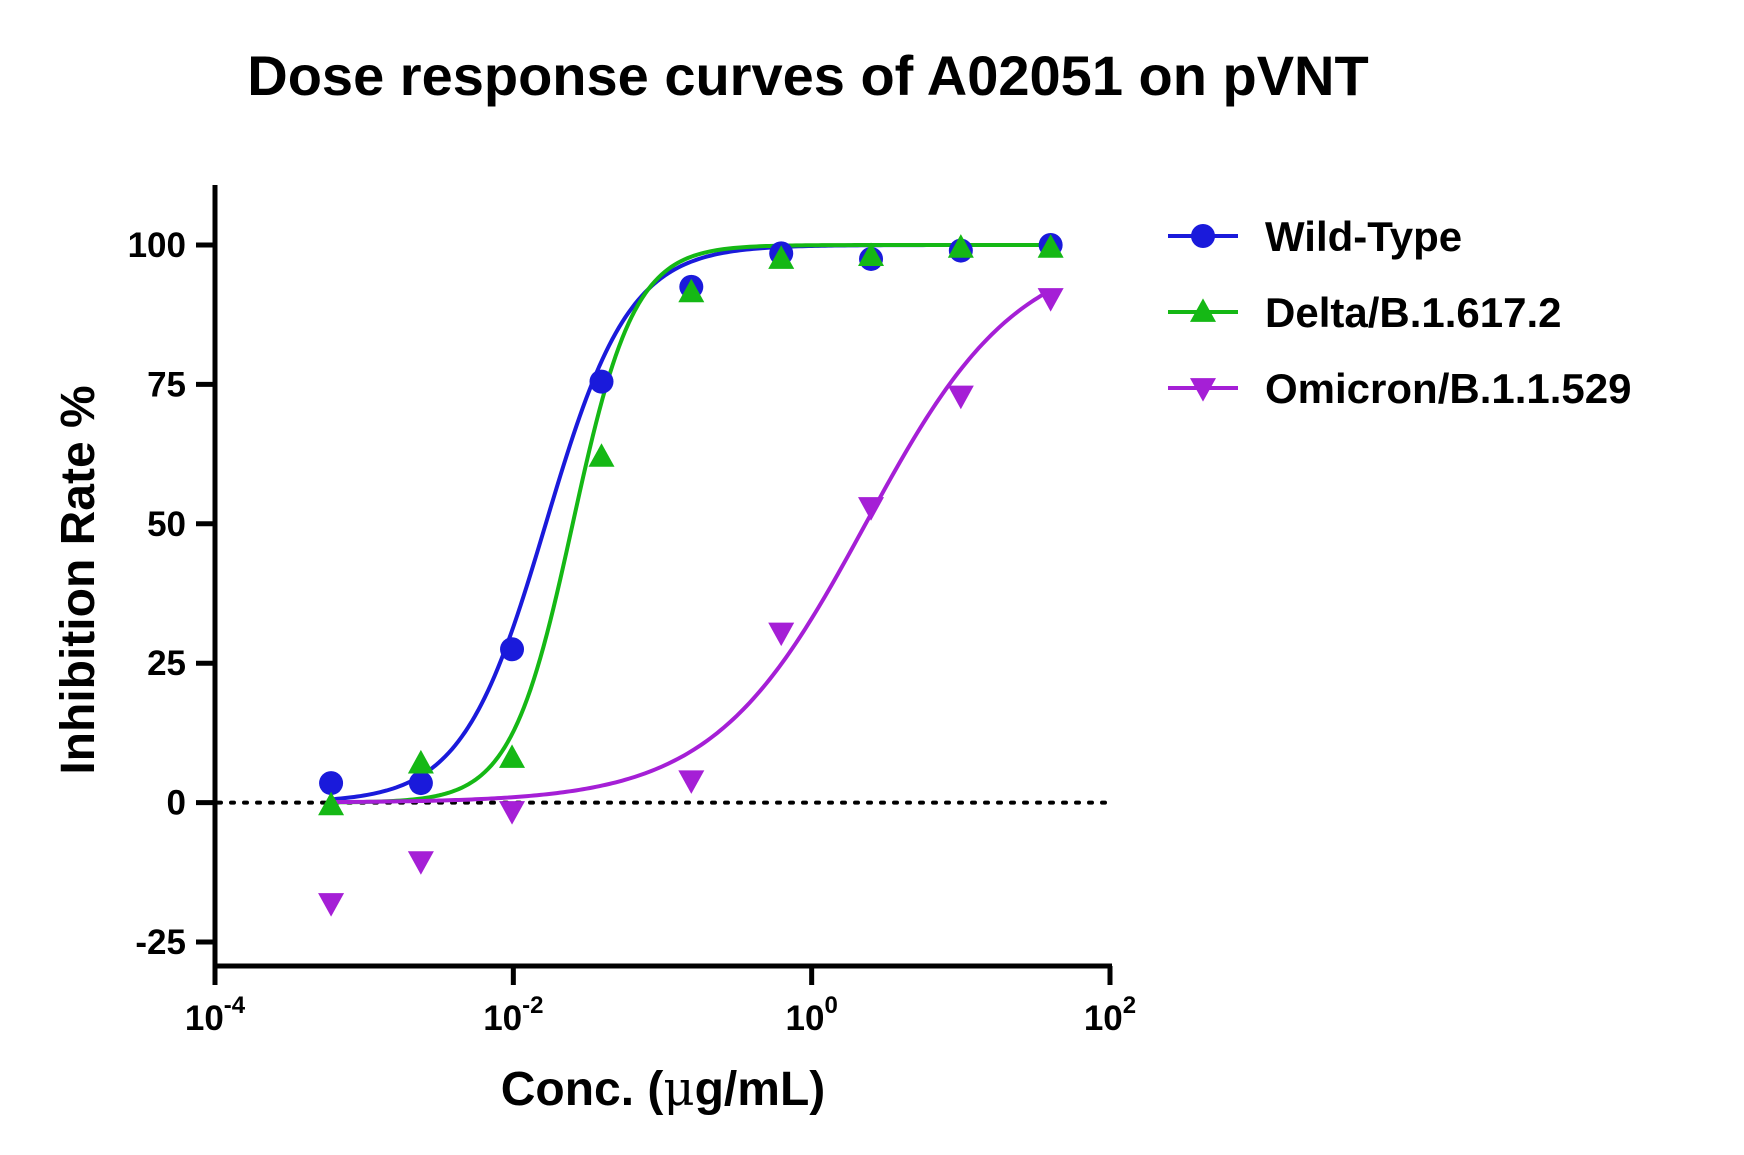  What do you see at coordinates (807, 75) in the screenshot?
I see `chart-title: Dose response curves of A02051 on pVNT` at bounding box center [807, 75].